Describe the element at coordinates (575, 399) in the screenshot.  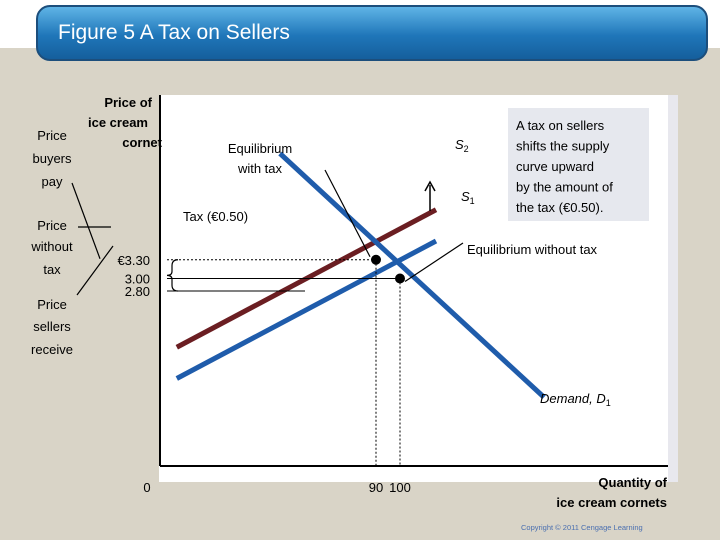
I see `series-label-demand: Demand, D1` at that location.